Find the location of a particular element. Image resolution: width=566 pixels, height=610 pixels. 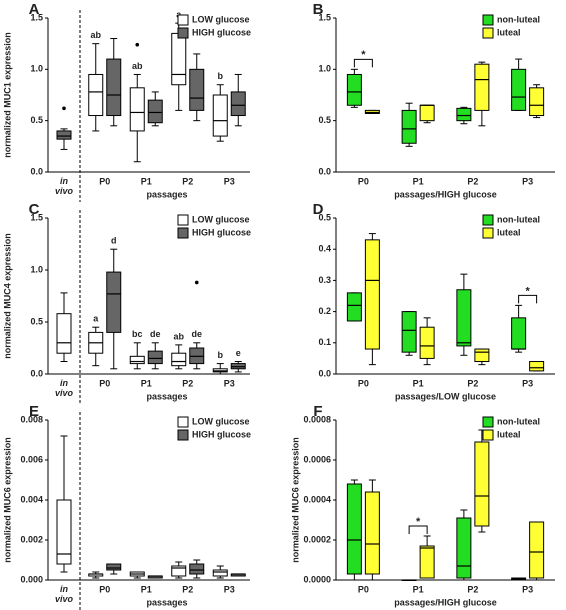

y-tick-label: 0.0006 is located at coordinates (317, 459).